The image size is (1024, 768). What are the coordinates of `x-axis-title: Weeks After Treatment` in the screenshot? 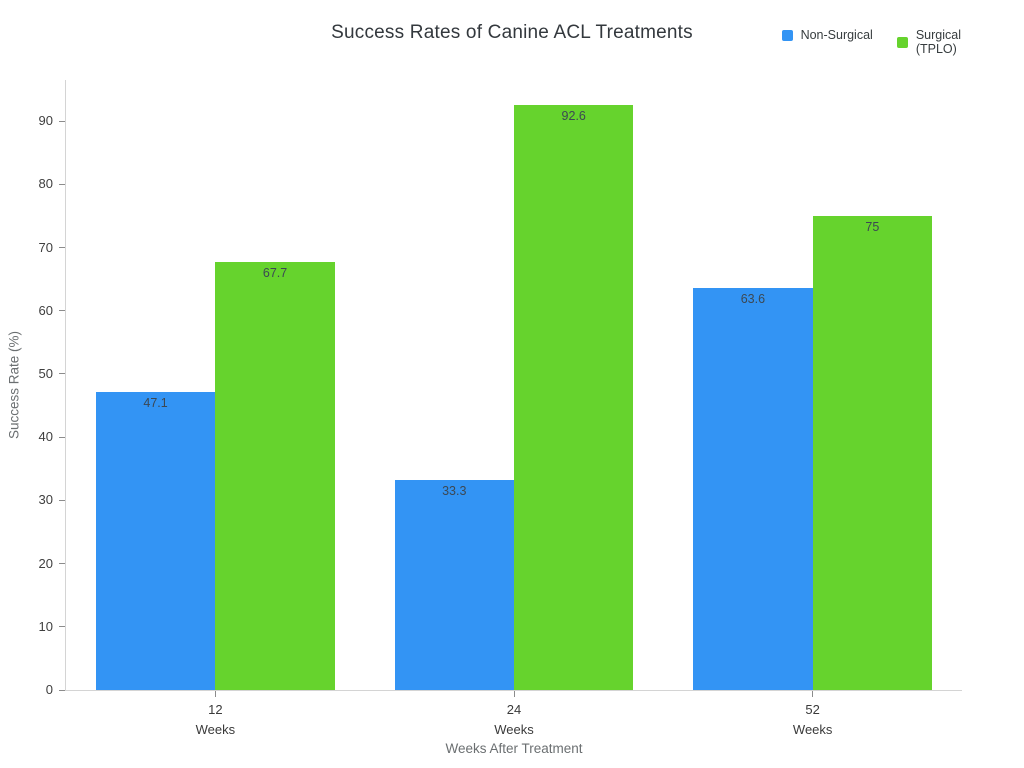 It's located at (514, 748).